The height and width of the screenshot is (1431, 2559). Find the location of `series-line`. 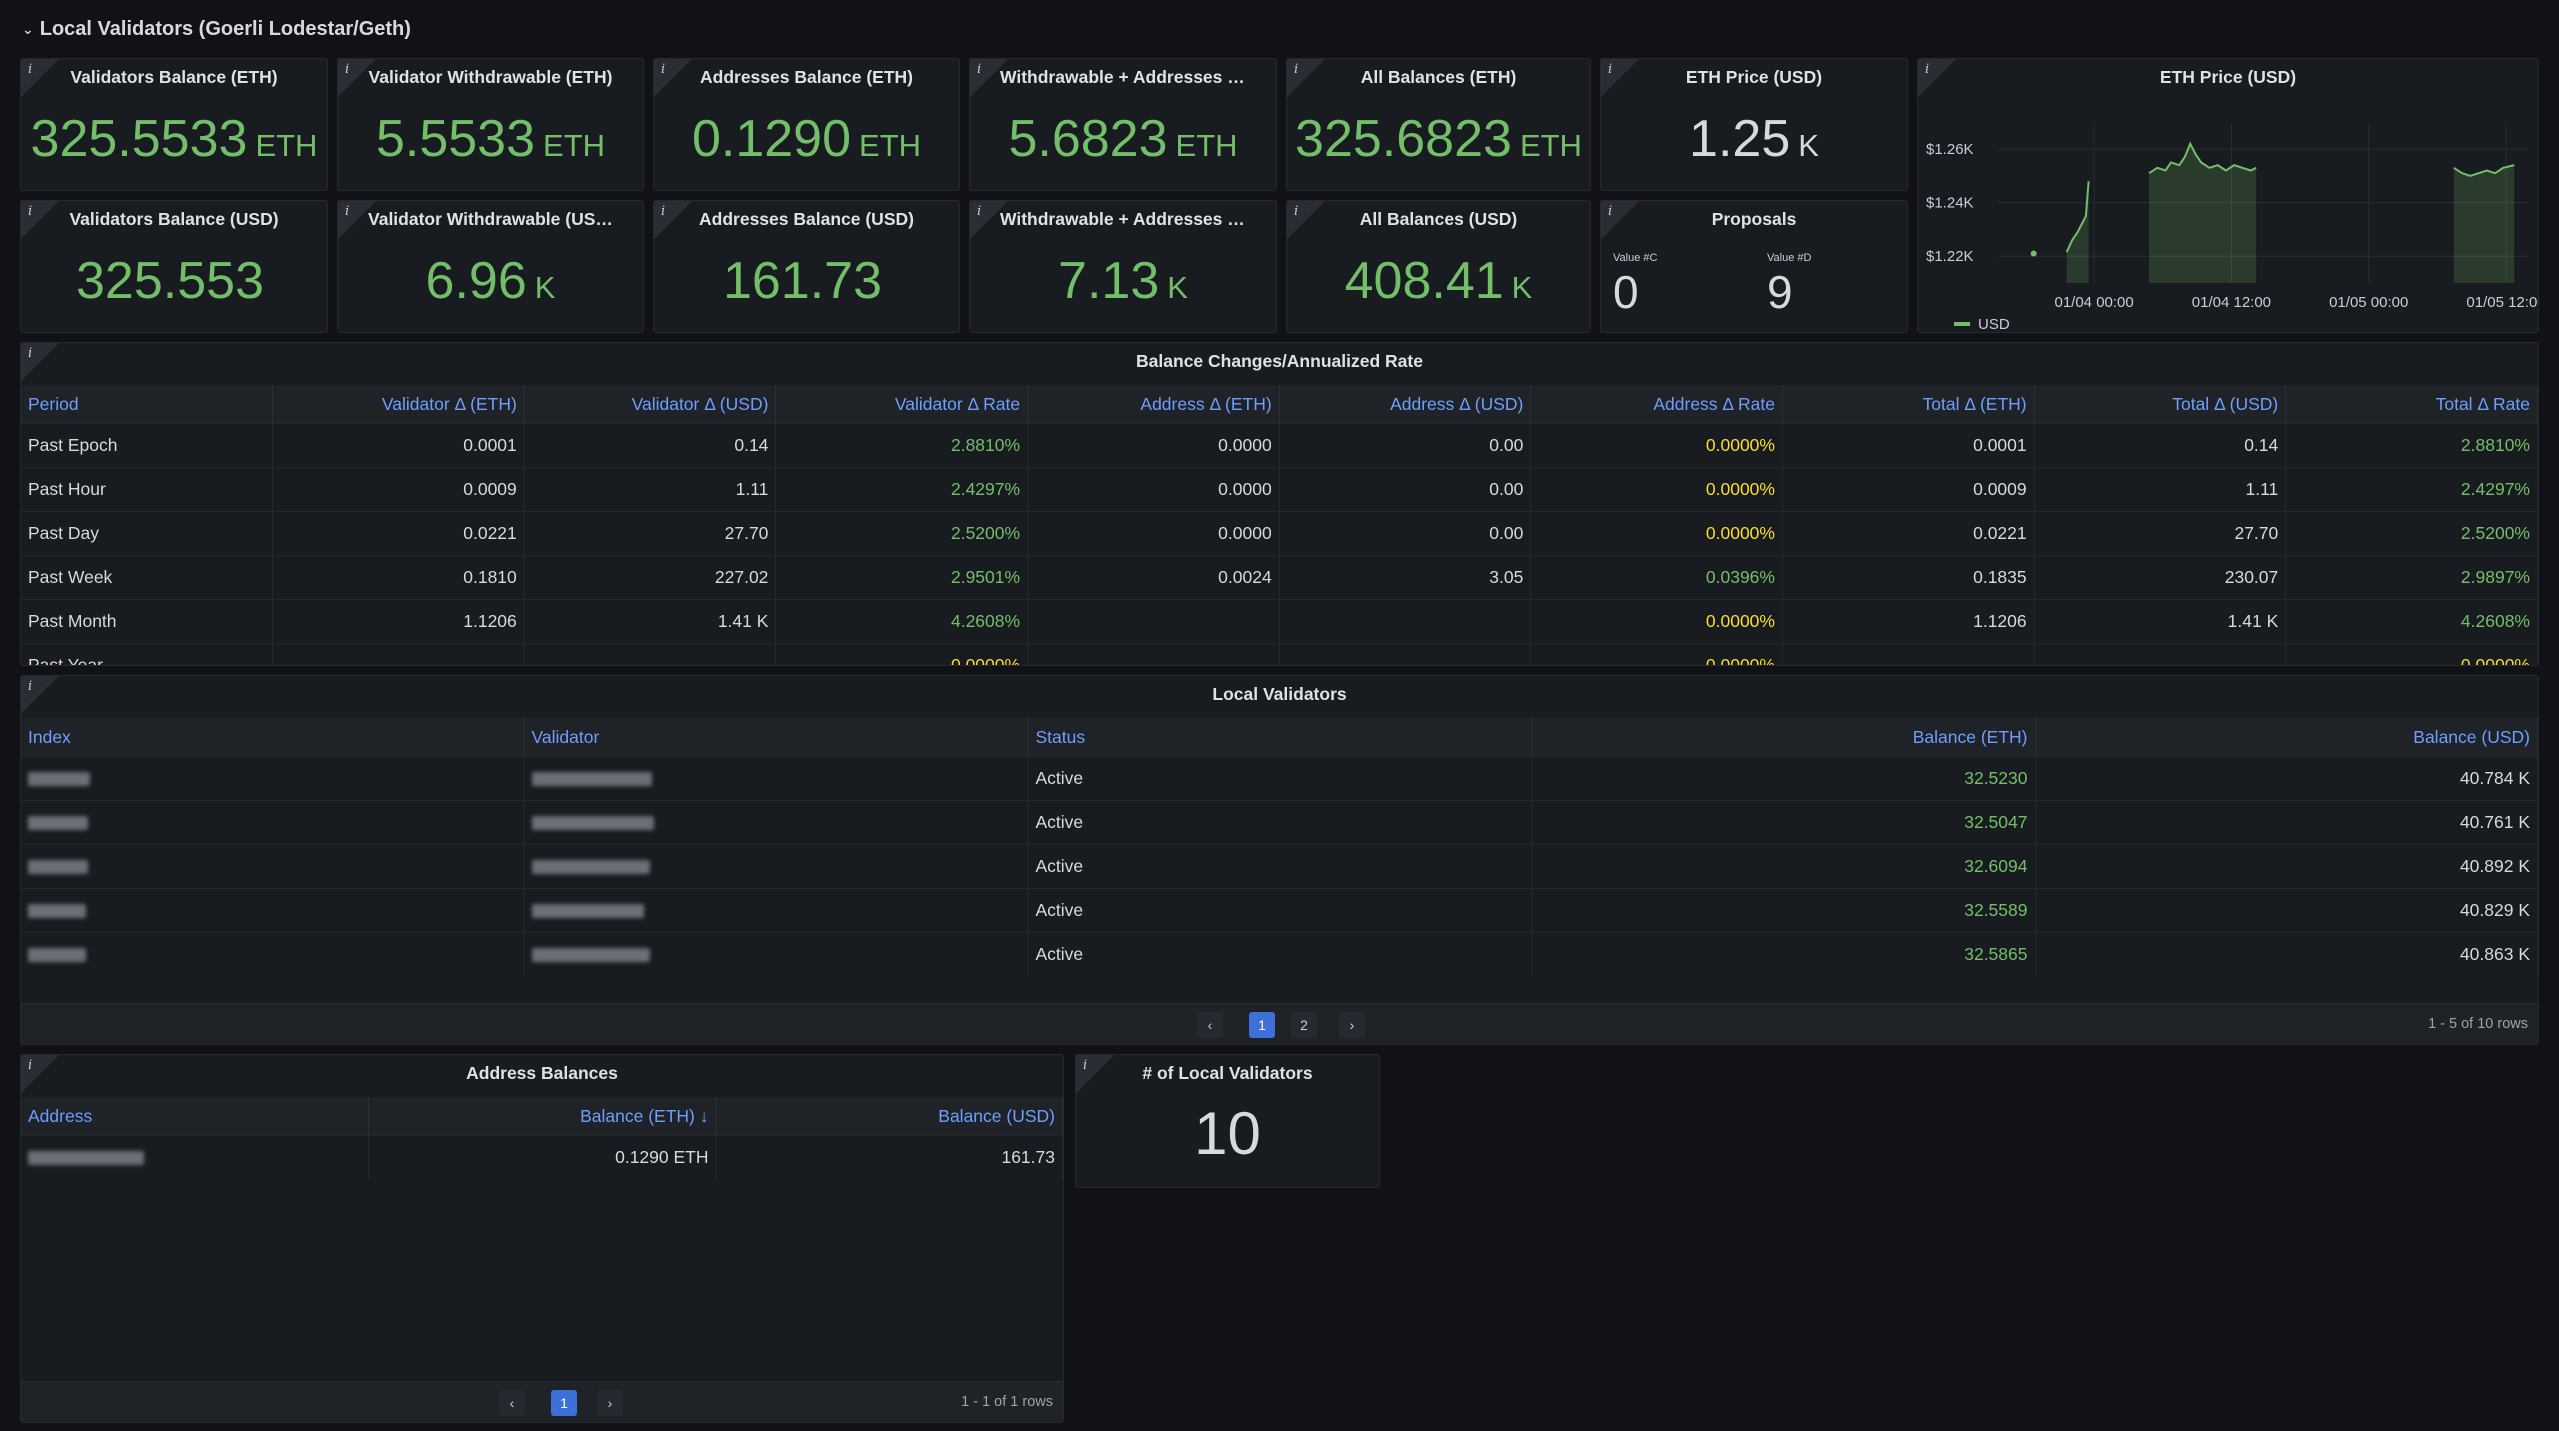

series-line is located at coordinates (2202, 158).